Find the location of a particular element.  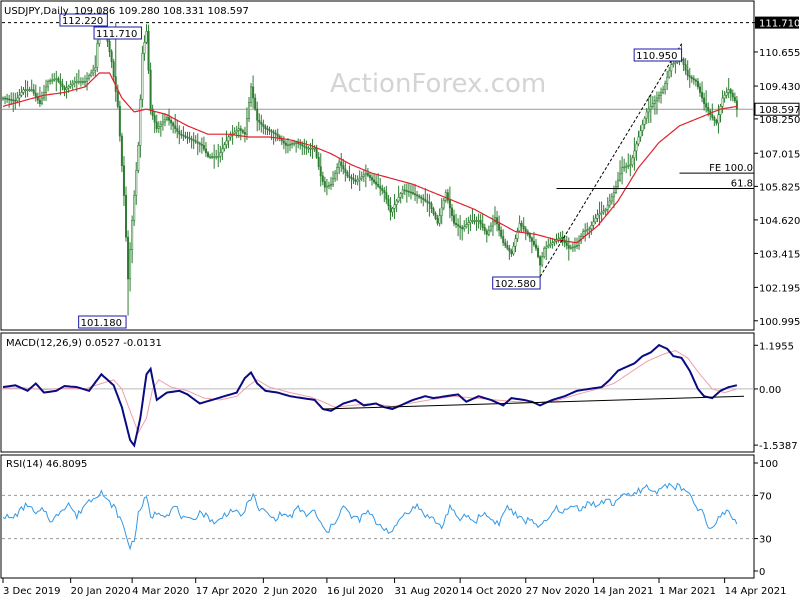

fibo-level-label: 61.8 is located at coordinates (742, 183).